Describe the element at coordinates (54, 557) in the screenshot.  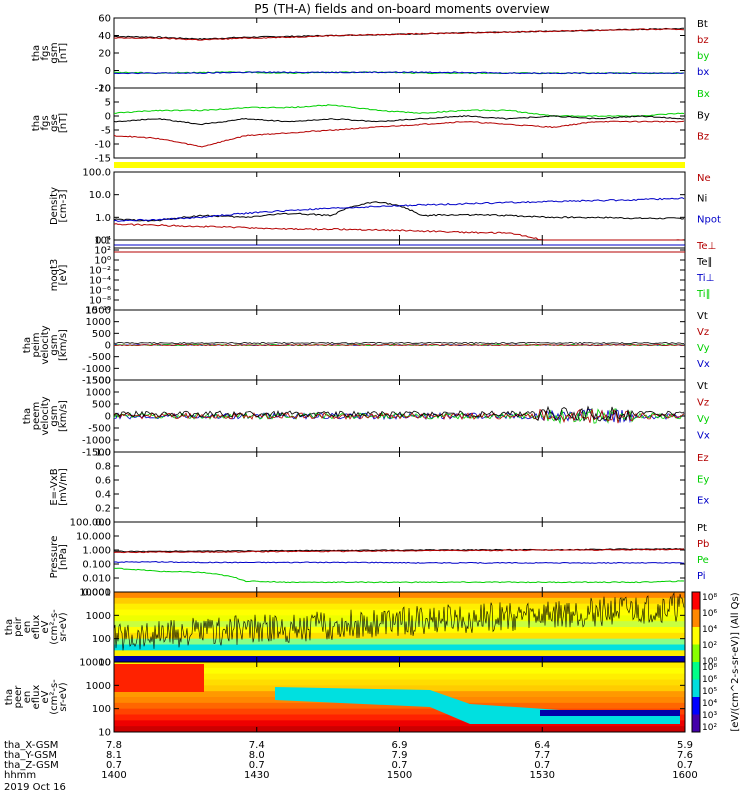
I see `y-axis-label: Pressure` at that location.